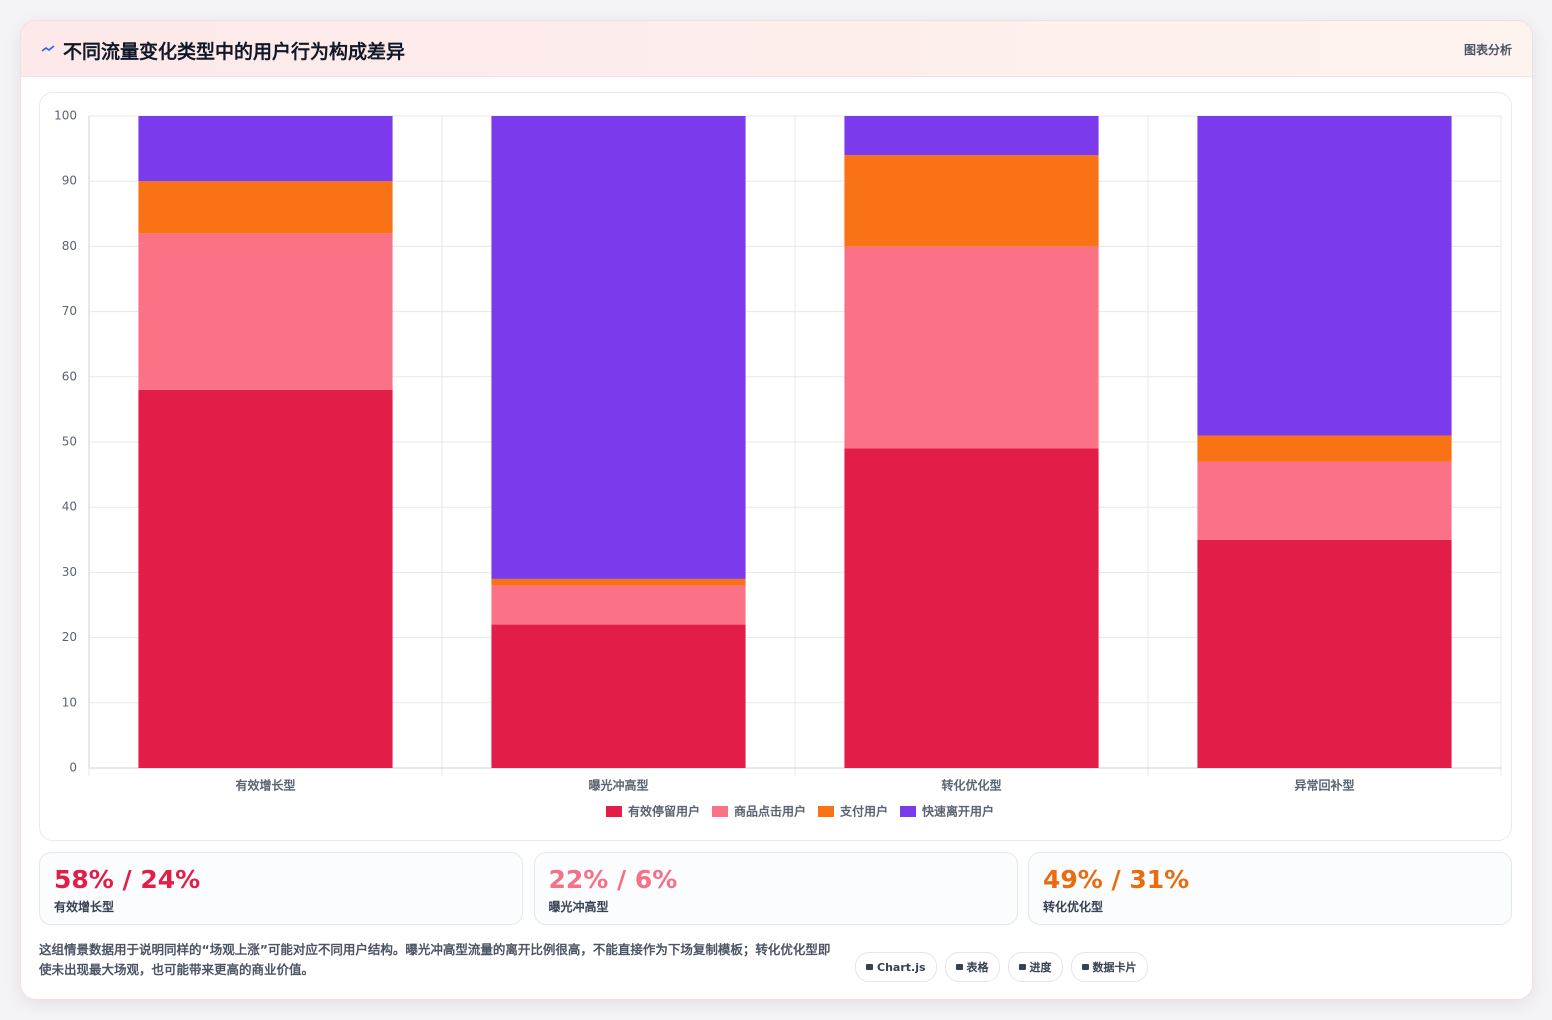  I want to click on y-tick-label: 80, so click(69, 246).